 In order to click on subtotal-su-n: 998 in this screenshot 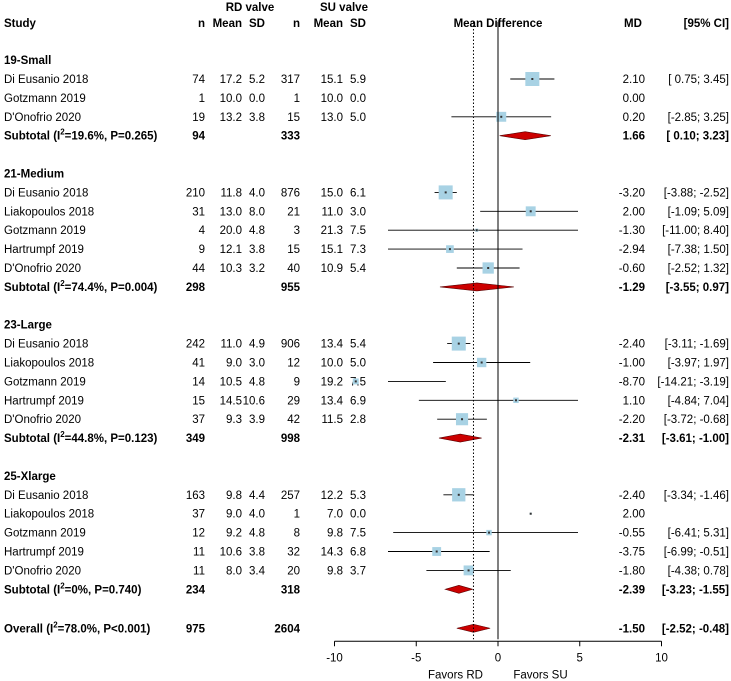, I will do `click(291, 439)`.